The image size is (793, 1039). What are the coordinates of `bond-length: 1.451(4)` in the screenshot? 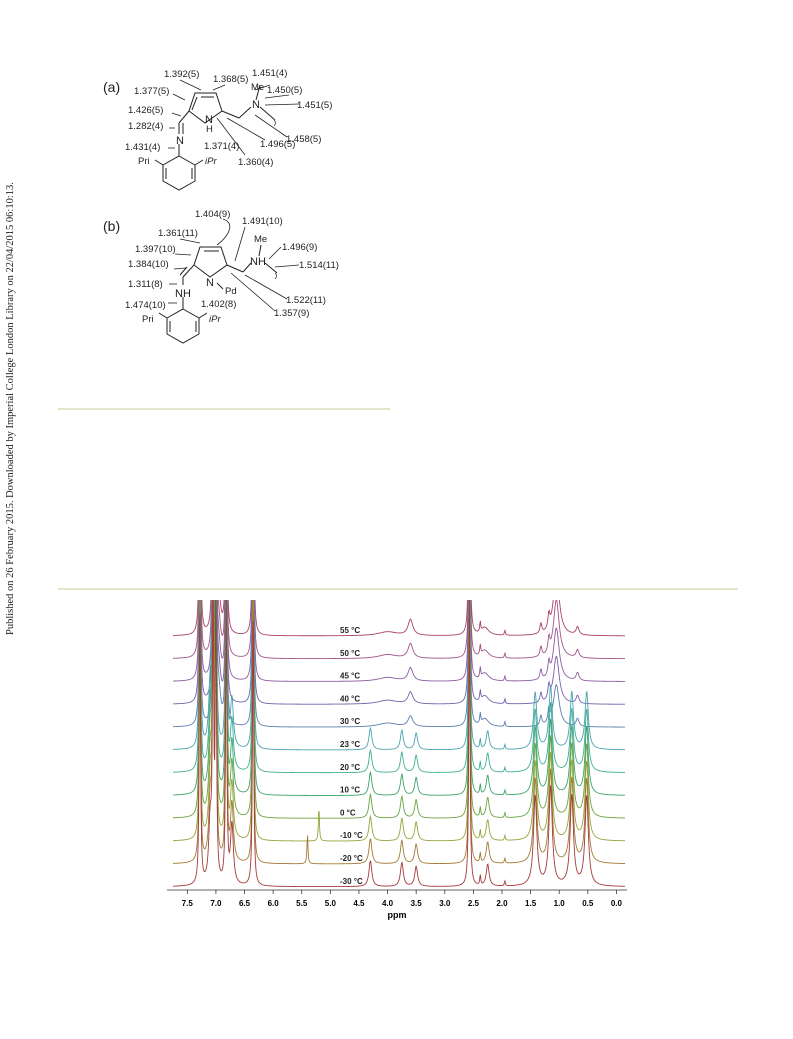 It's located at (269, 73).